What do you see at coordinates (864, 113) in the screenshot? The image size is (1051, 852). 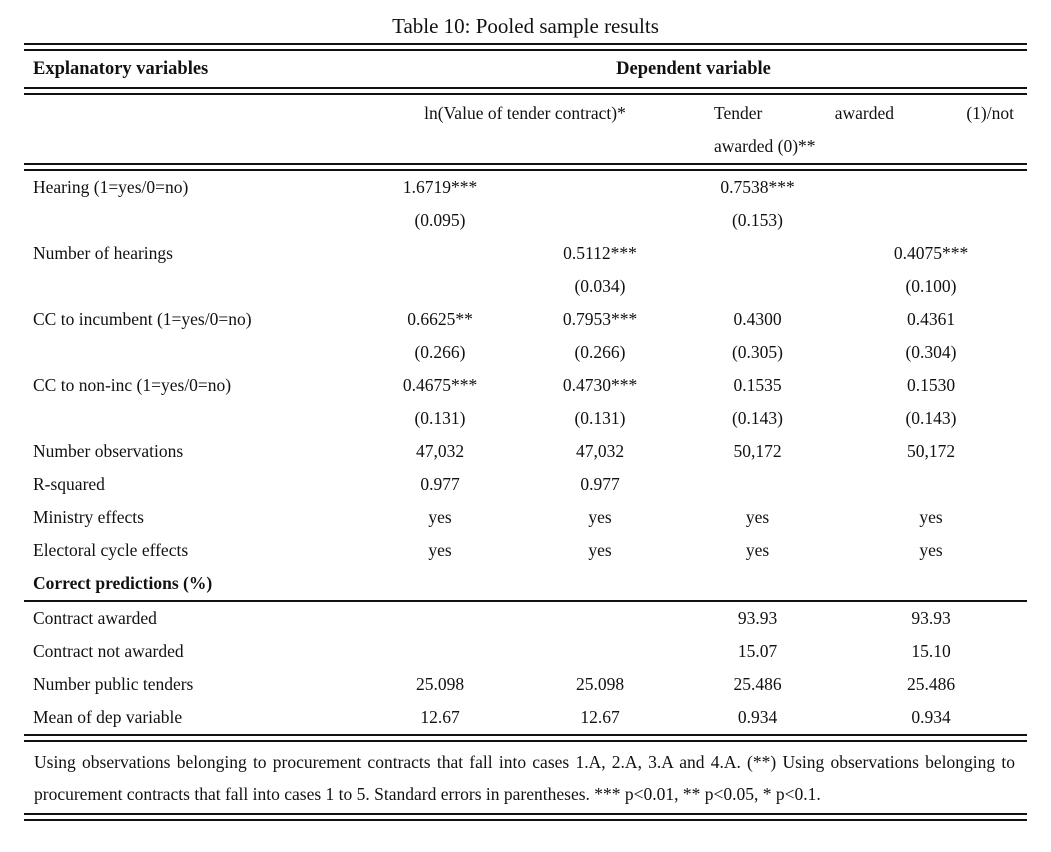 I see `subheader-tender-awarded-line1: Tender awarded (1)/not` at bounding box center [864, 113].